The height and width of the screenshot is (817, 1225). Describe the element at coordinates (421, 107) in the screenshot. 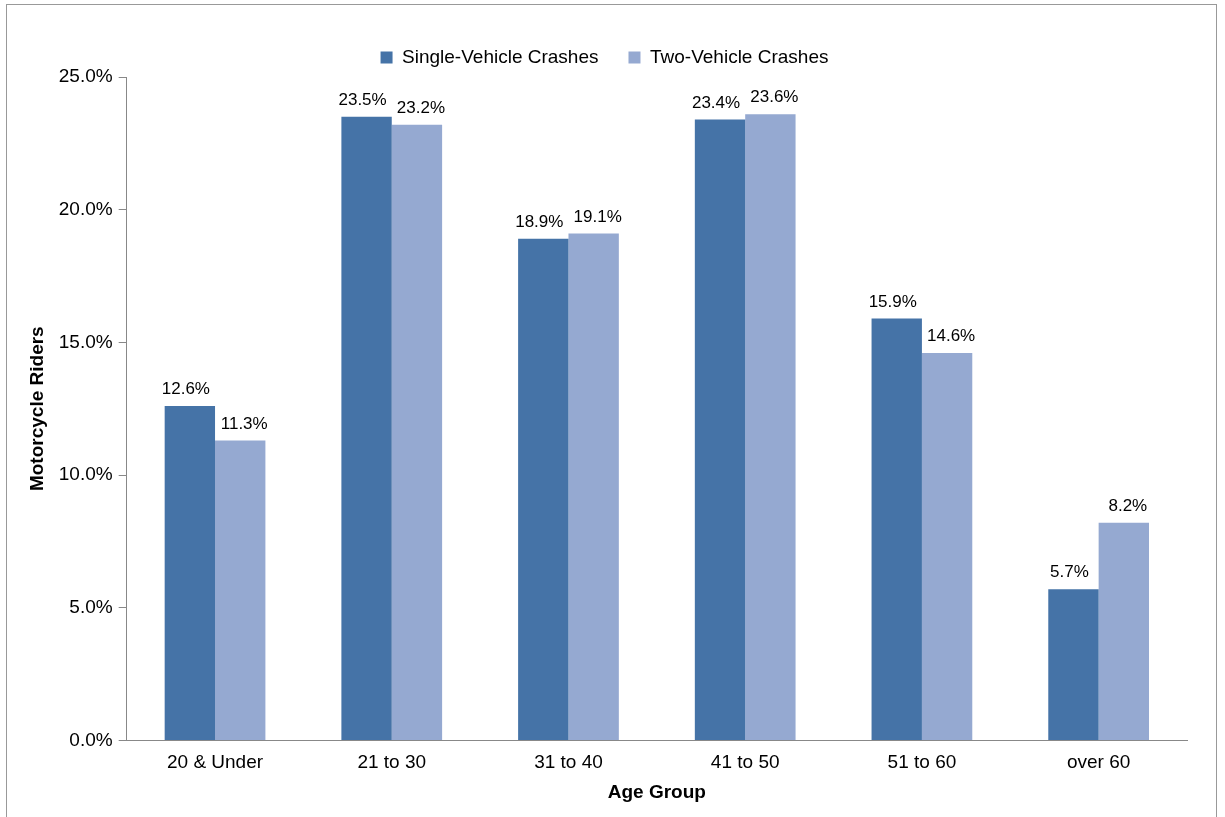

I see `data-label: 23.2%` at that location.